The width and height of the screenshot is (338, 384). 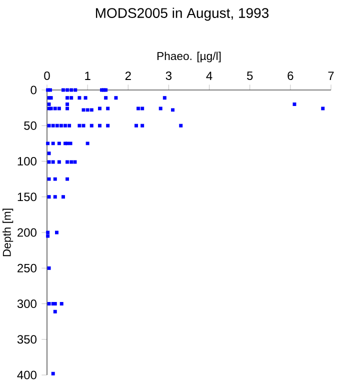 I want to click on y-axis-title: Depth [m], so click(x=8, y=232).